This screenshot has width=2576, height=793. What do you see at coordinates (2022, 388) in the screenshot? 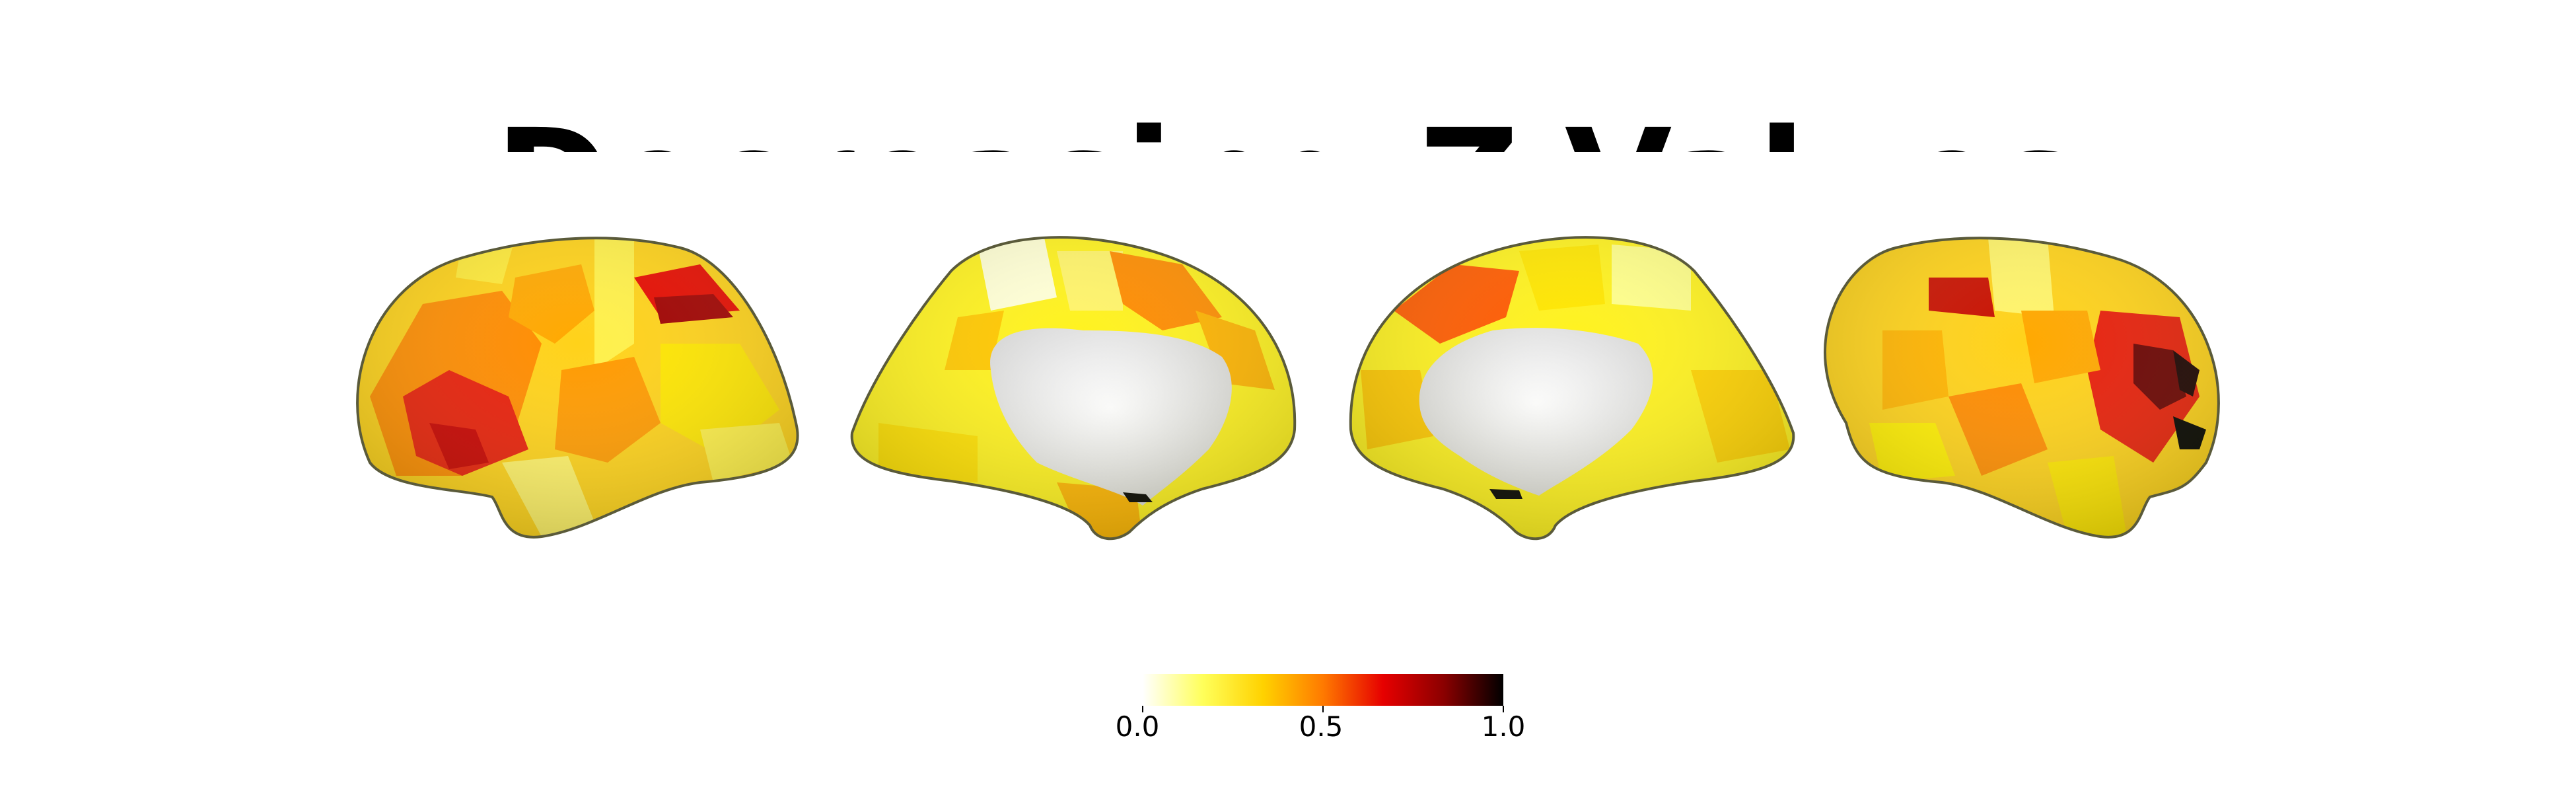
I see `right-lateral-surface` at bounding box center [2022, 388].